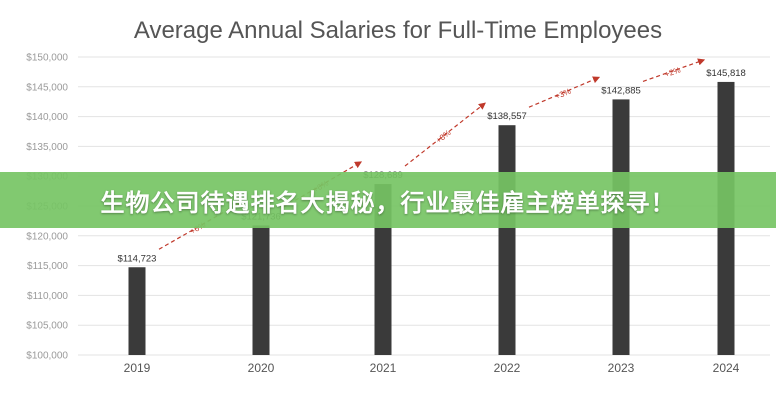  What do you see at coordinates (621, 368) in the screenshot?
I see `x-tick-label: 2023` at bounding box center [621, 368].